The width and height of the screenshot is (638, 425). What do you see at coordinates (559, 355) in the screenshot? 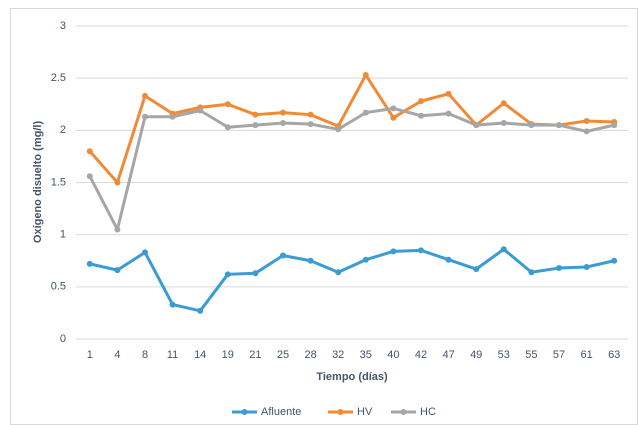
I see `x-tick-label: 57` at bounding box center [559, 355].